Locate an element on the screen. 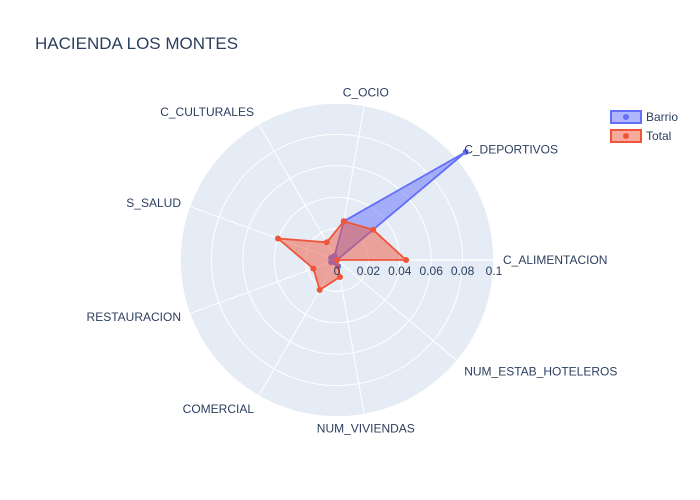  legend-label-barrio: Barrio is located at coordinates (662, 116).